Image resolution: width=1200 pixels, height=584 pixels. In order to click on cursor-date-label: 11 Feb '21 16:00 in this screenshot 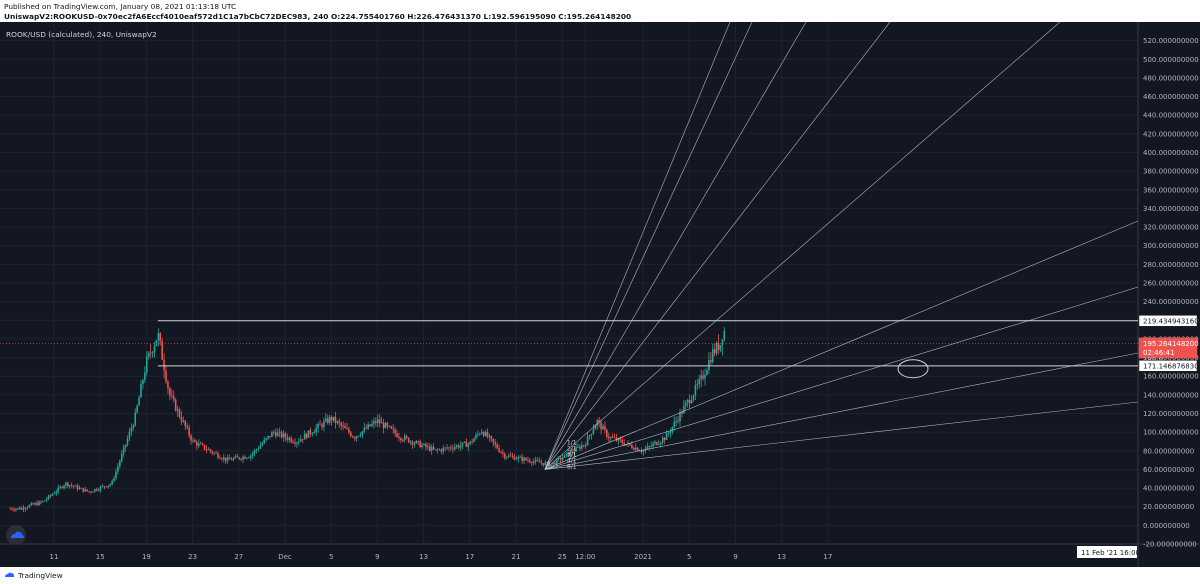, I will do `click(1110, 553)`.